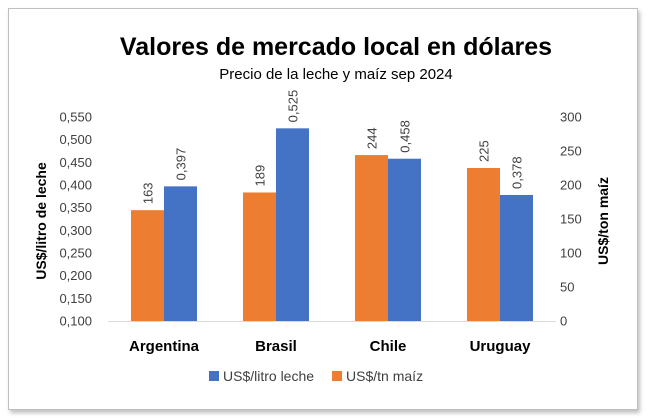 Image resolution: width=649 pixels, height=418 pixels. What do you see at coordinates (75, 253) in the screenshot?
I see `y-left-tick-label: 0,250` at bounding box center [75, 253].